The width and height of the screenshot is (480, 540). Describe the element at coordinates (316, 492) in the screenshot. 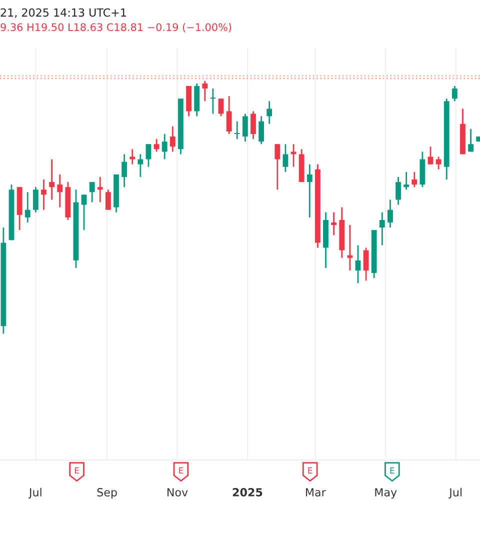

I see `x-tick-label: Mar` at that location.